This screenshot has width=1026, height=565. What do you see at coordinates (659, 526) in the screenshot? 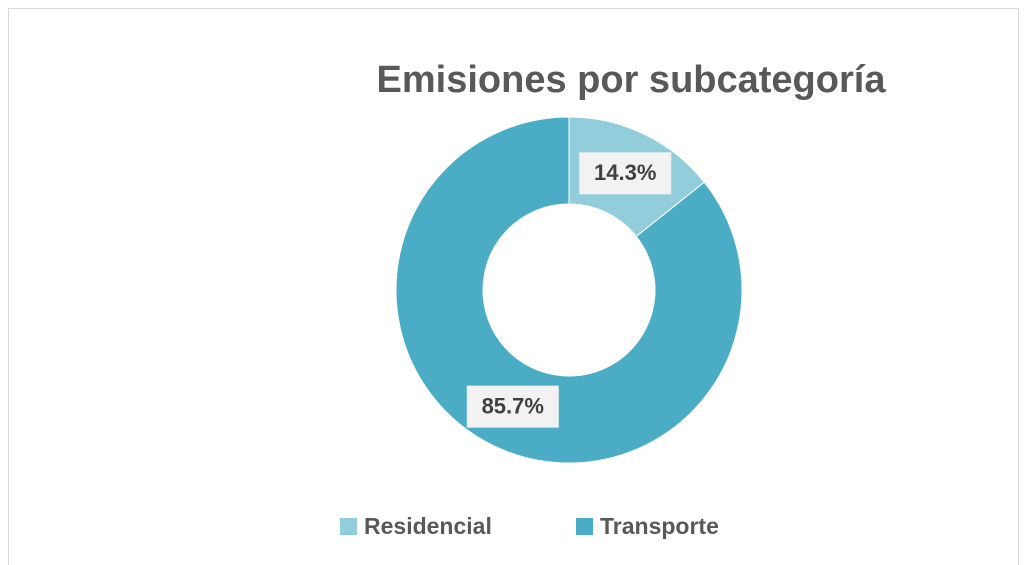
I see `legend-label: Transporte` at bounding box center [659, 526].